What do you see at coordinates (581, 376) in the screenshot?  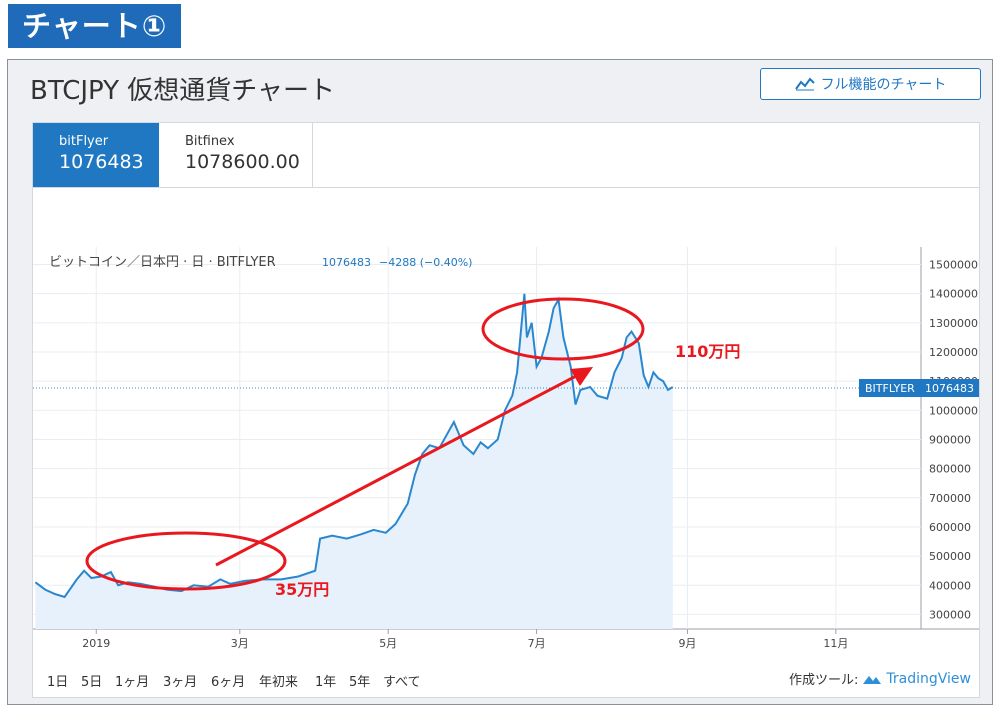 I see `arrow-head-icon` at bounding box center [581, 376].